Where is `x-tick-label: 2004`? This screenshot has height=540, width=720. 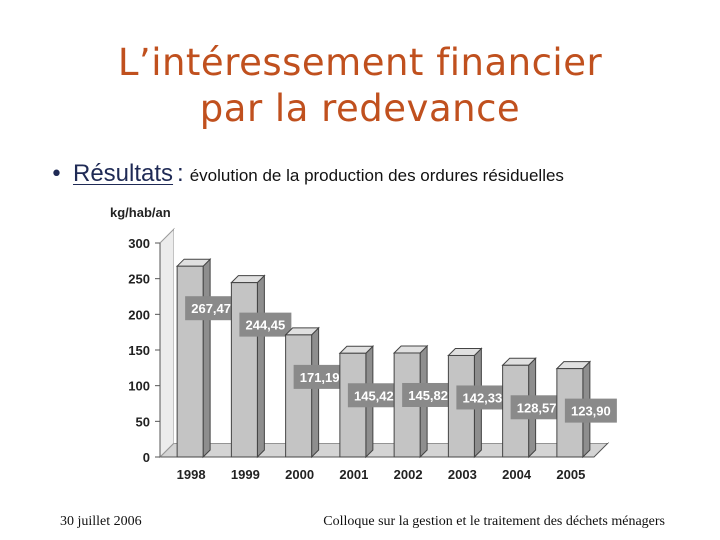 x-tick-label: 2004 is located at coordinates (517, 474).